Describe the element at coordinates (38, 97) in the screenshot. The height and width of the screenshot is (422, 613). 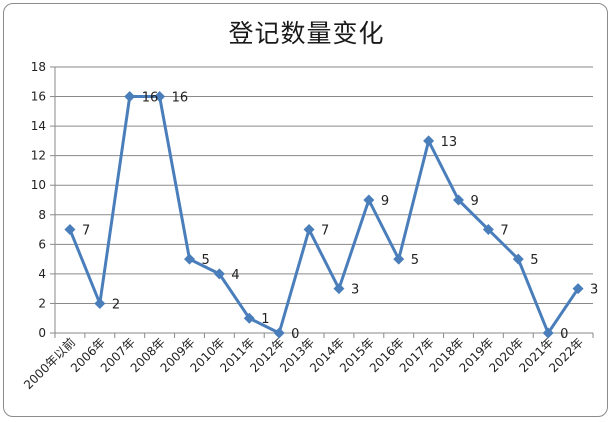
I see `y-tick-label: 16` at that location.